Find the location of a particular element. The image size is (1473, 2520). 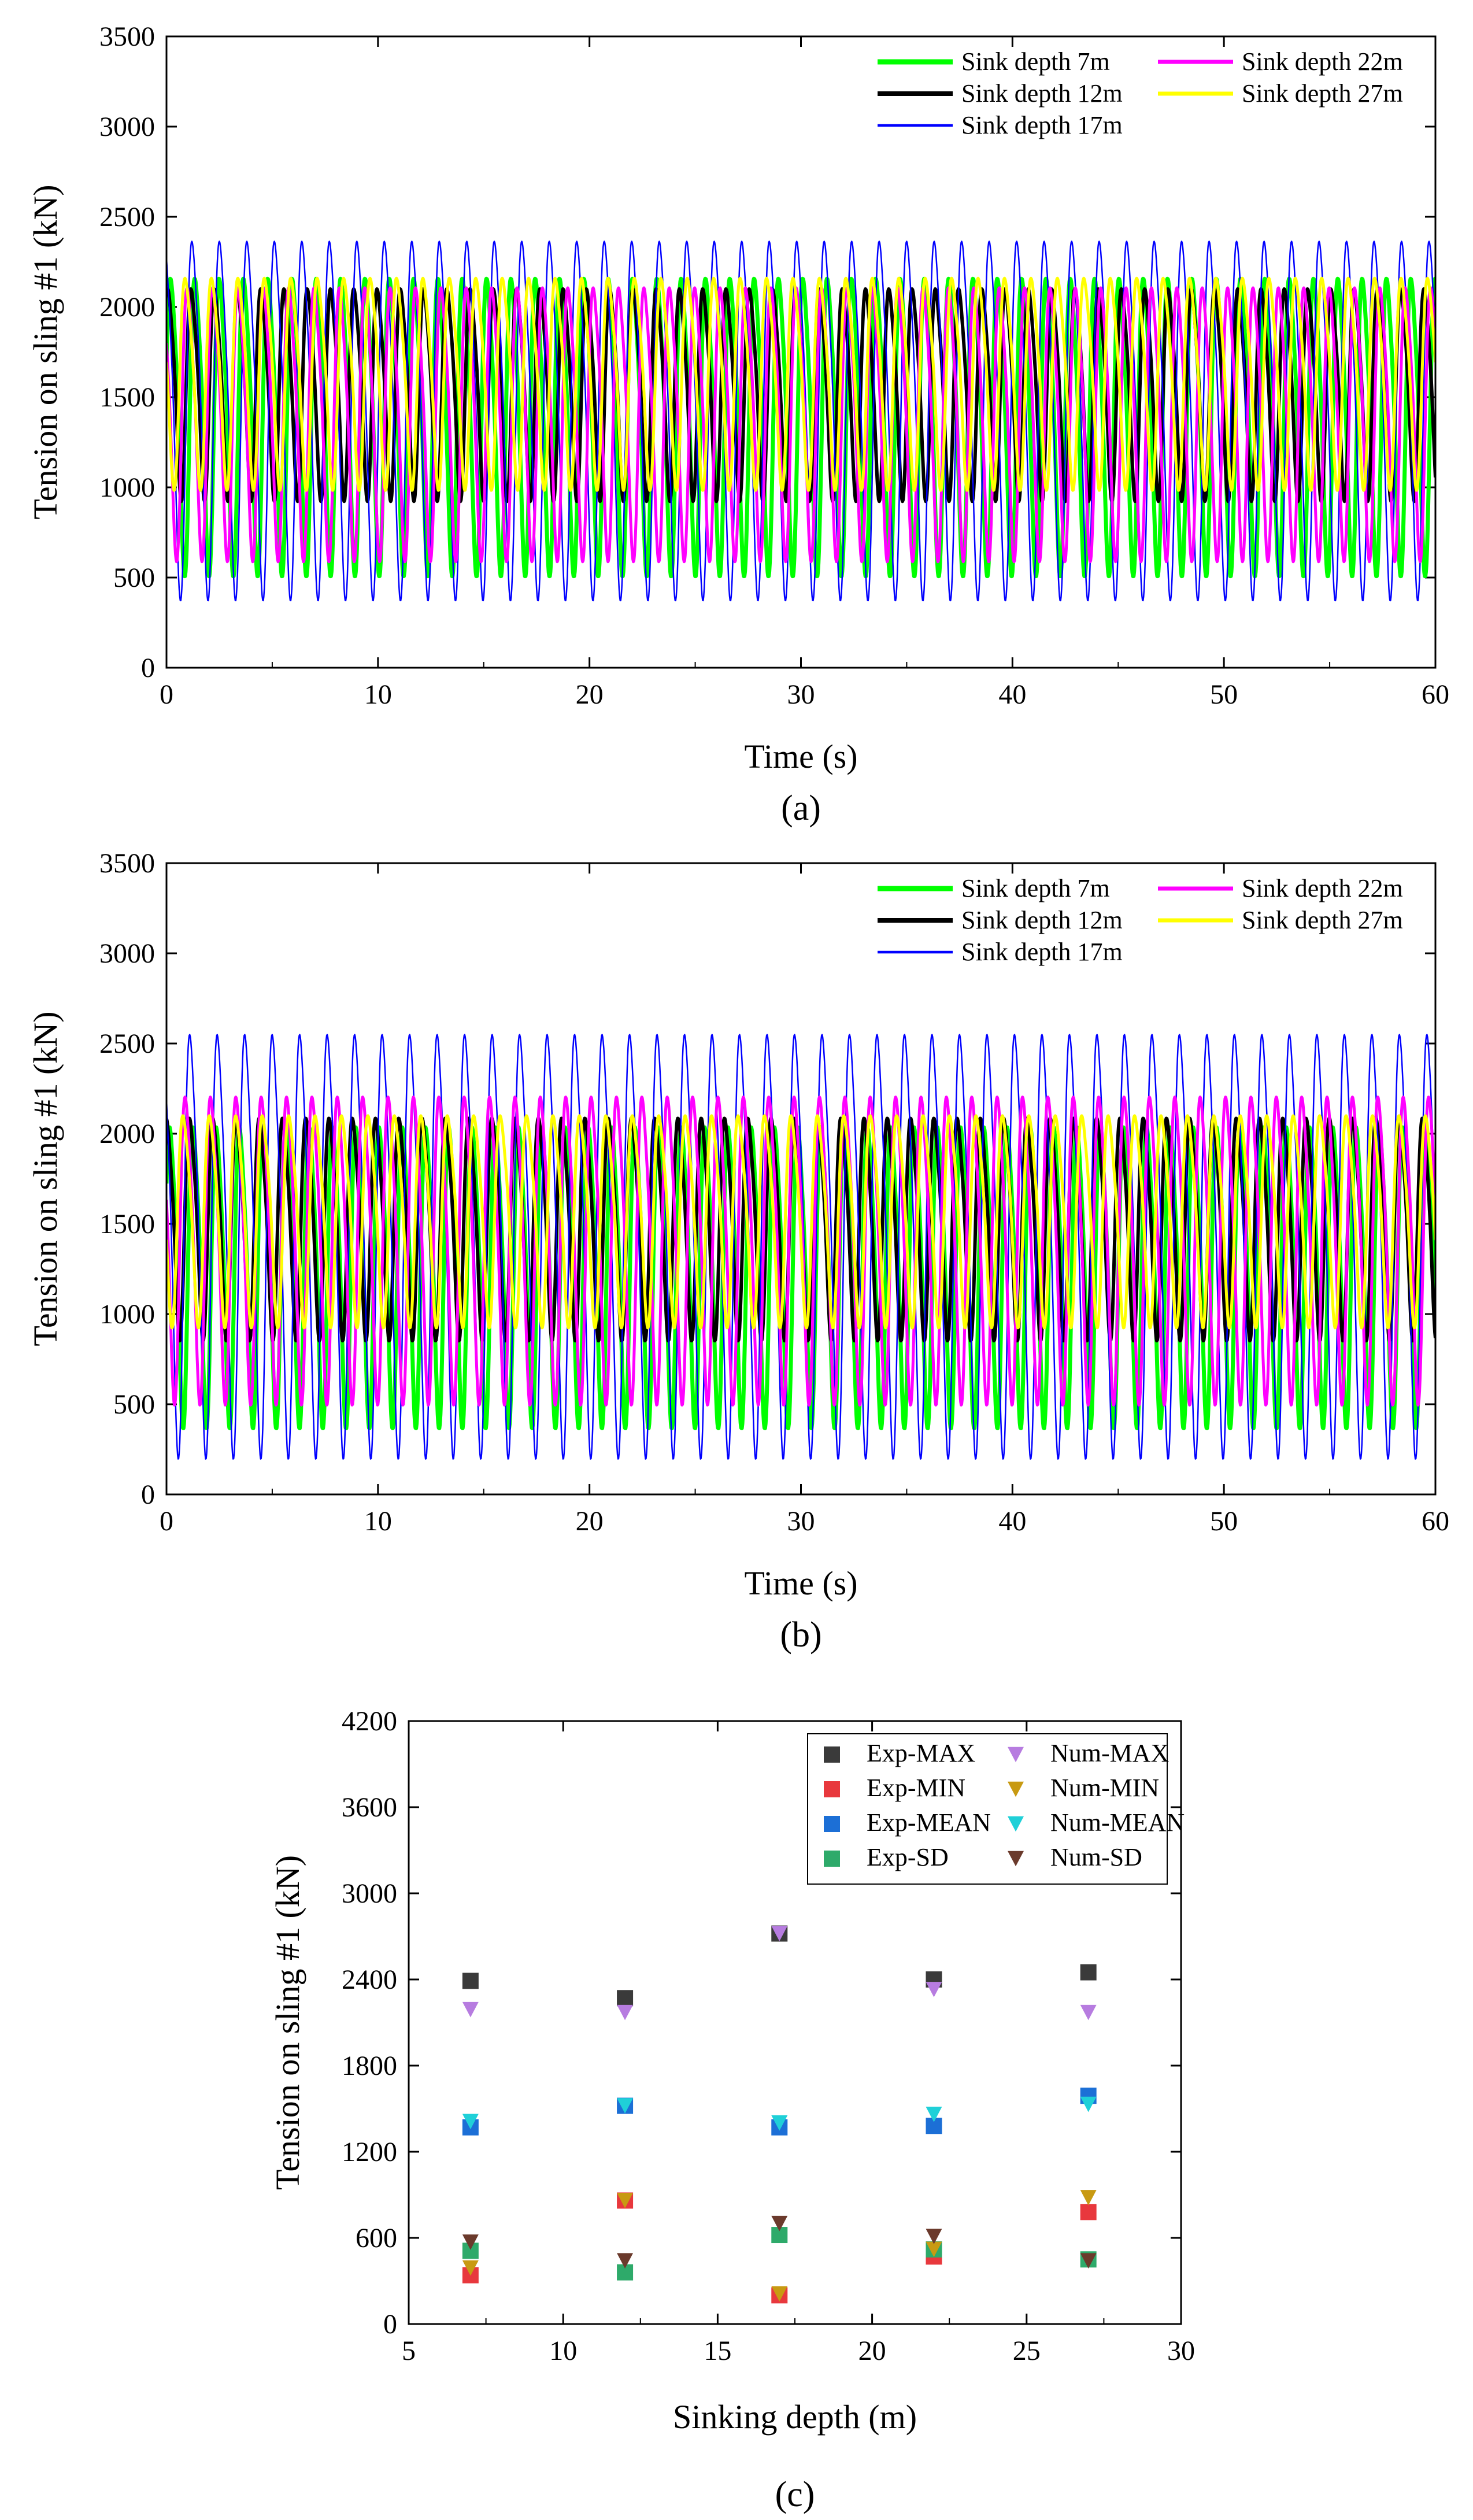

c-legend-label-num-sd: Num-SD is located at coordinates (1096, 1857).